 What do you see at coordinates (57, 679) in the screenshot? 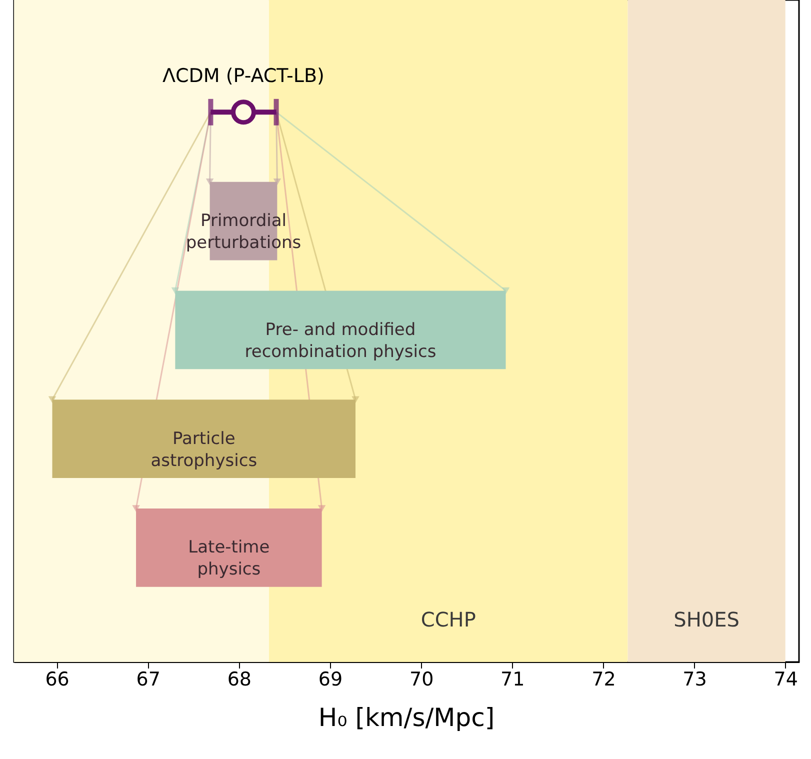
I see `x-tick-label: 66` at bounding box center [57, 679].